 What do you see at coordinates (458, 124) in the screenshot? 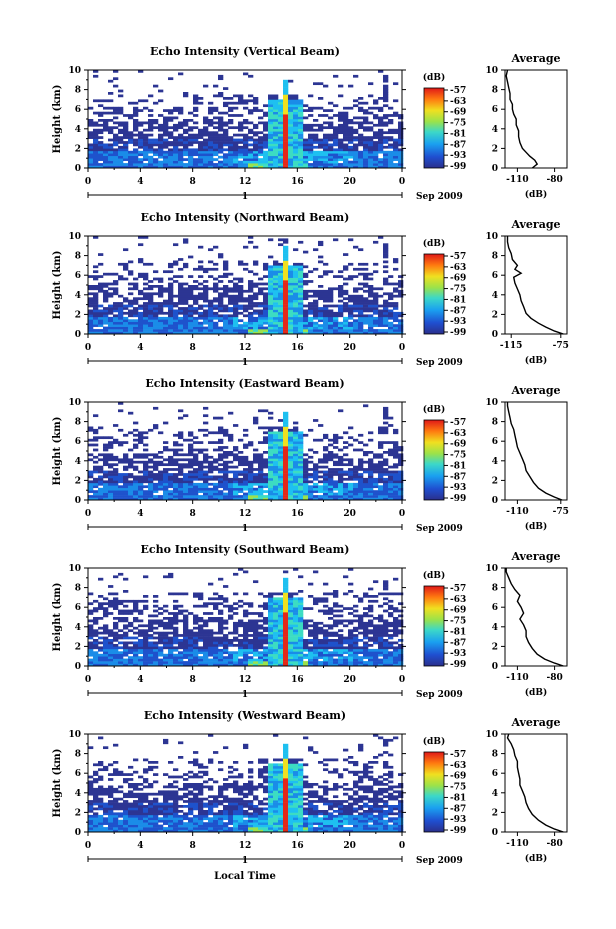
I see `colorbar-tick-label: -75` at bounding box center [458, 124].